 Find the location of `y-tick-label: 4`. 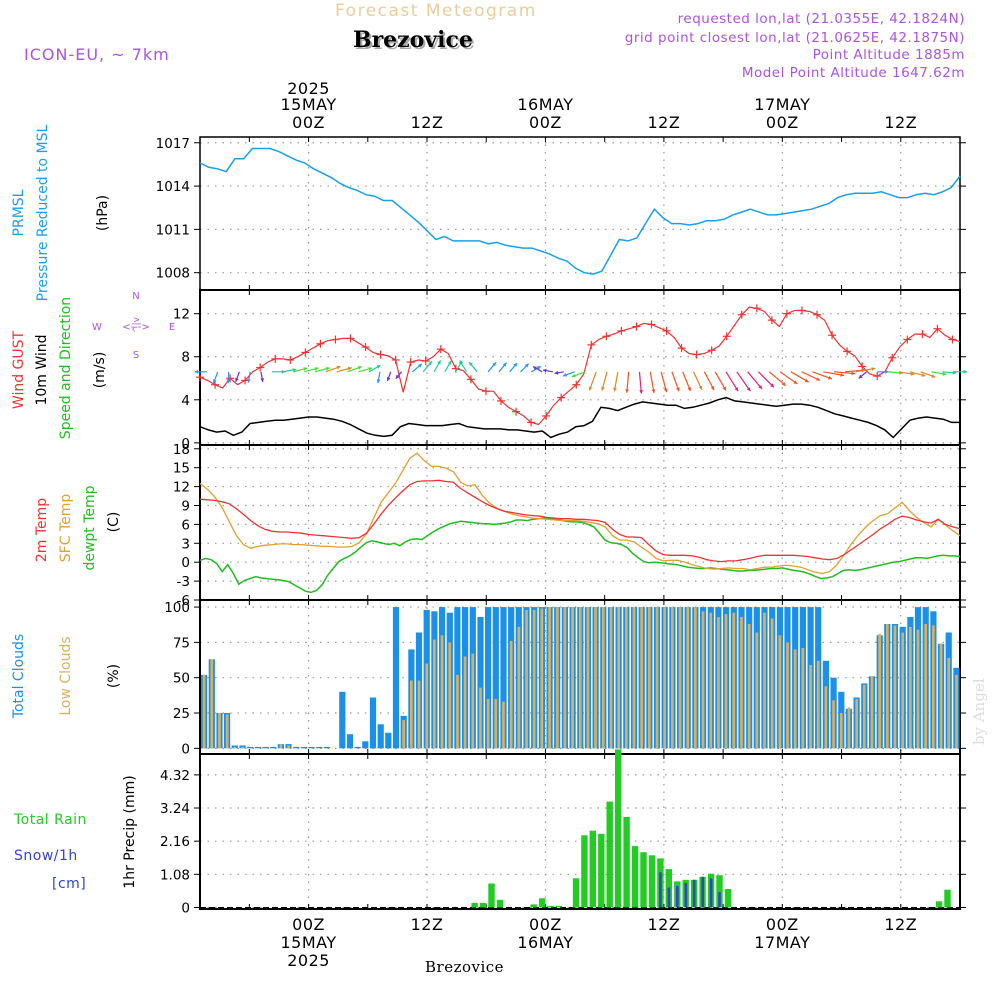

y-tick-label: 4 is located at coordinates (185, 401).